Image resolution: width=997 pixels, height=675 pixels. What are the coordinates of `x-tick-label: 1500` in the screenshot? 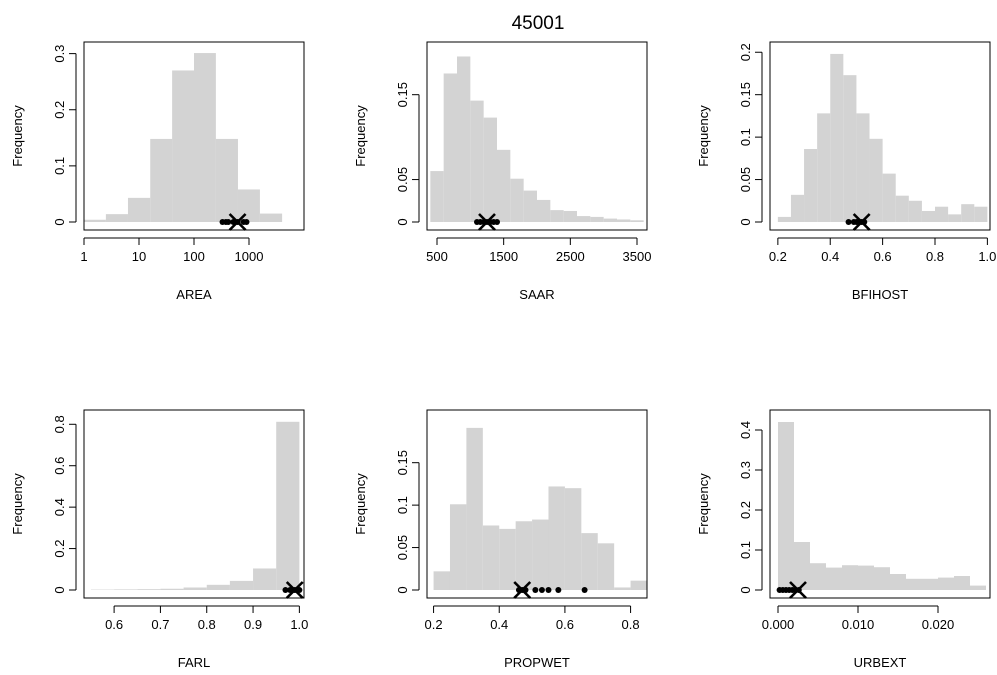 It's located at (503, 256).